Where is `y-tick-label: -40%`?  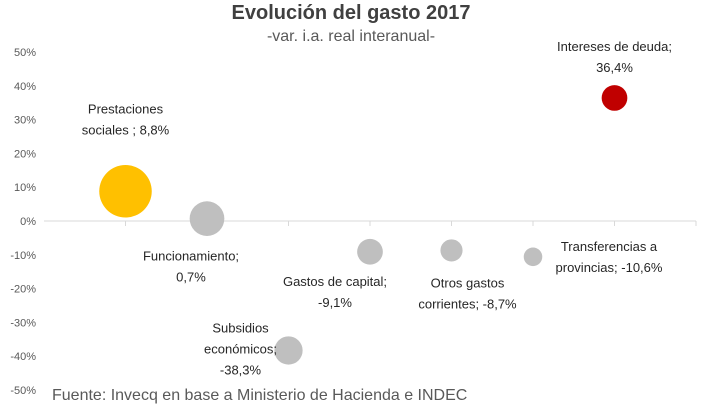 y-tick-label: -40% is located at coordinates (23, 357).